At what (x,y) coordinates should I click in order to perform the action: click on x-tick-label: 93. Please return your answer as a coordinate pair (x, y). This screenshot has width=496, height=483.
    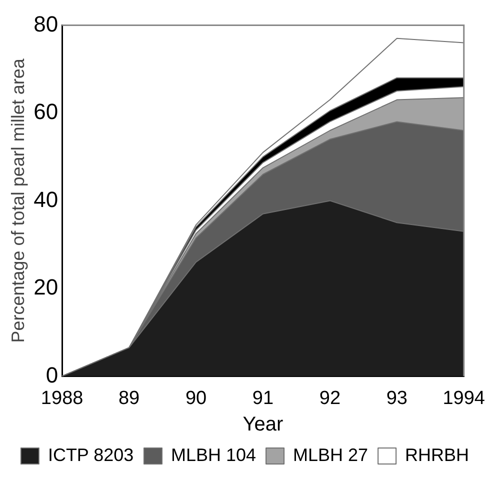
    Looking at the image, I should click on (397, 398).